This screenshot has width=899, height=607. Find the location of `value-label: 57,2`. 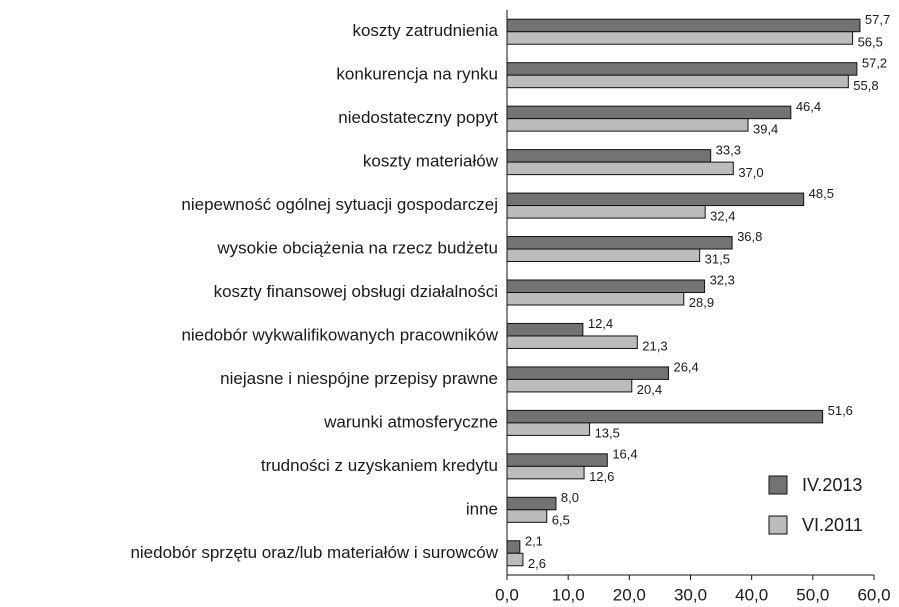

value-label: 57,2 is located at coordinates (874, 62).